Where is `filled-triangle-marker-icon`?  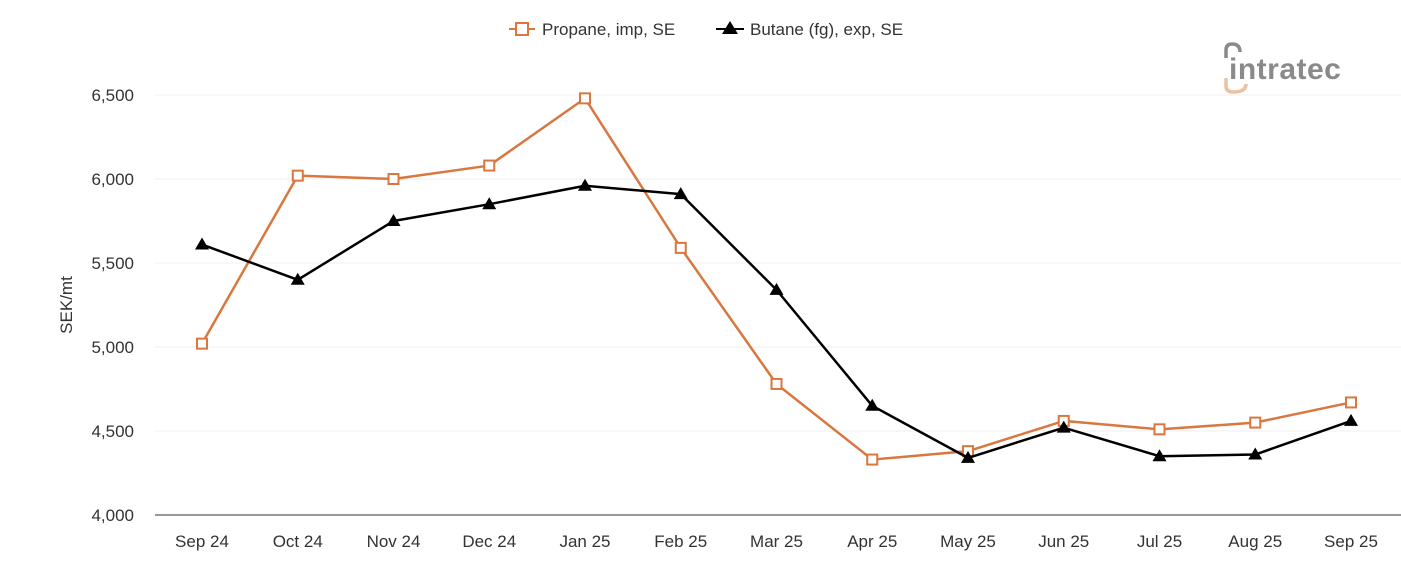
filled-triangle-marker-icon is located at coordinates (730, 27).